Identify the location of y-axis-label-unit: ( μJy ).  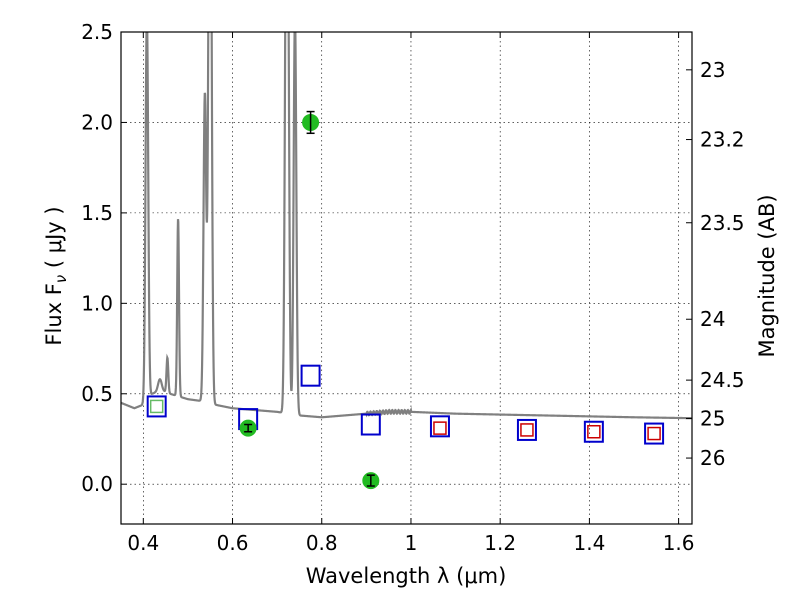
(54, 240).